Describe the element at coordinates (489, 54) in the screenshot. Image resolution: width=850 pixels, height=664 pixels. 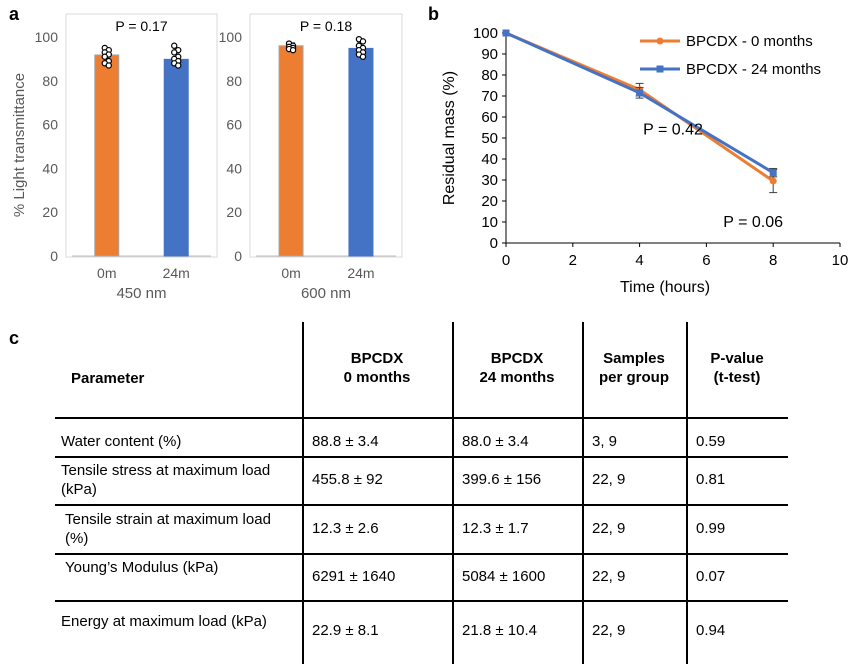
I see `y-tick-label: 90` at that location.